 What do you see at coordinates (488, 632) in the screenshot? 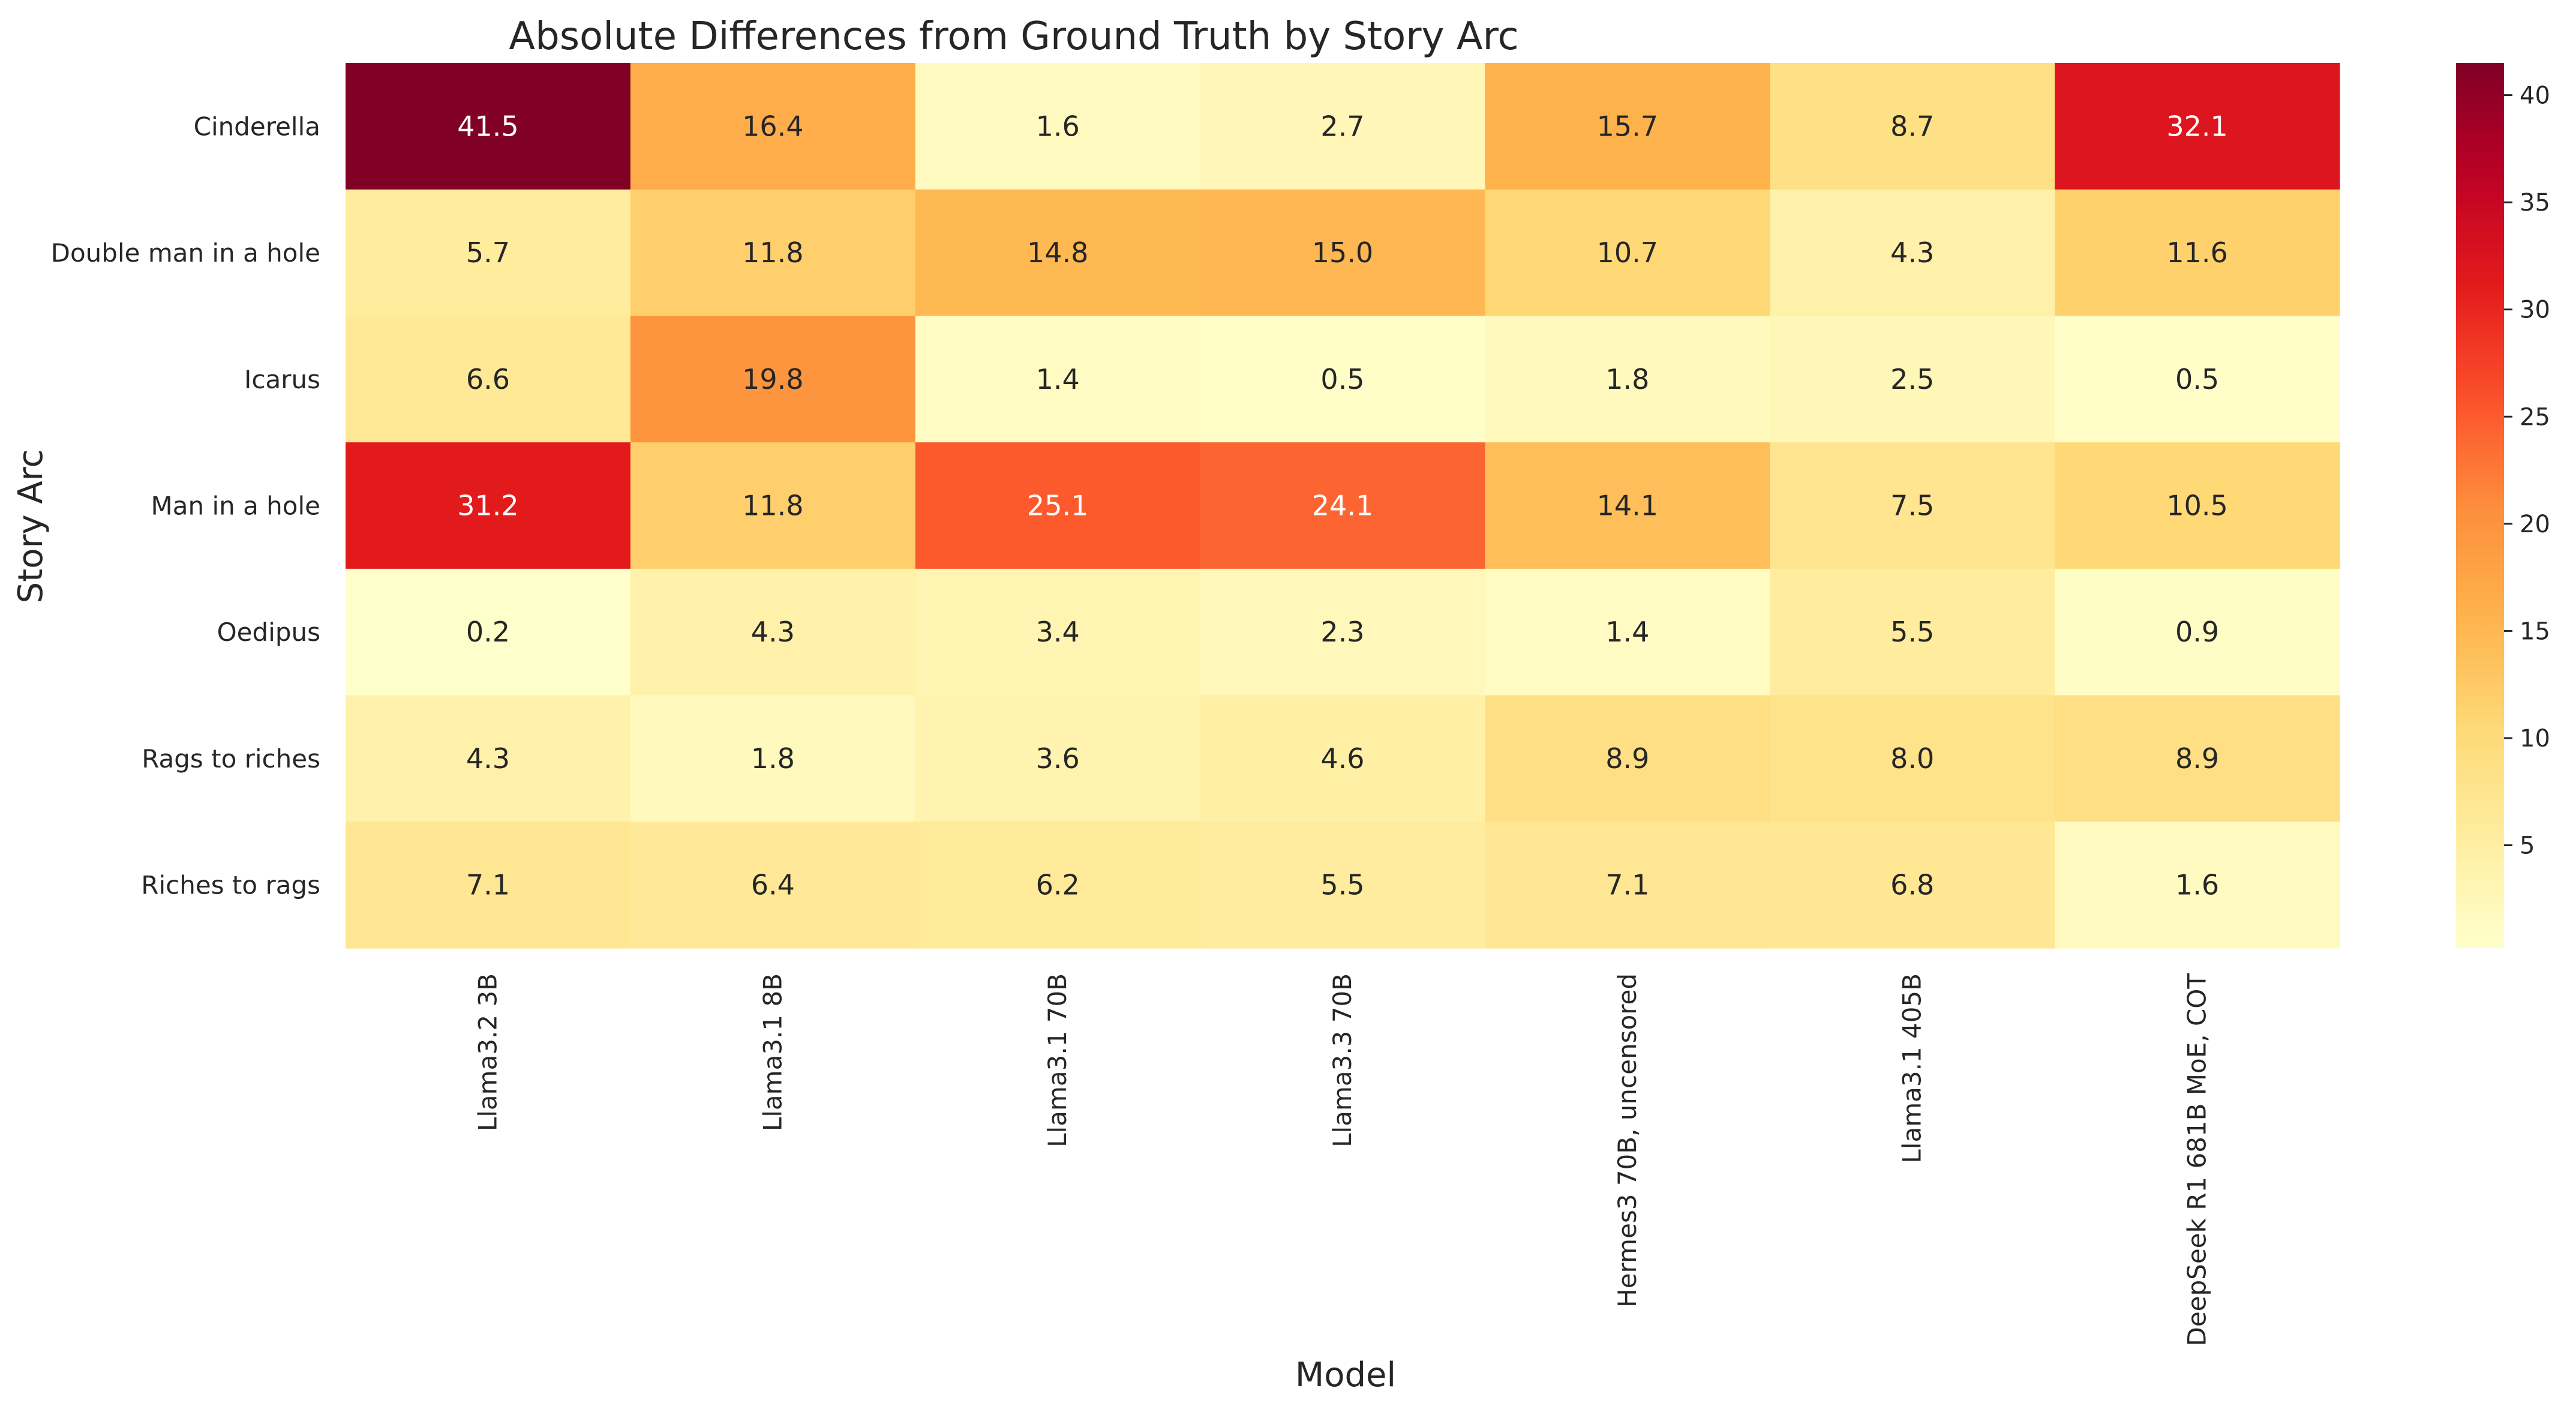
I see `cell-value-label: 0.2` at bounding box center [488, 632].